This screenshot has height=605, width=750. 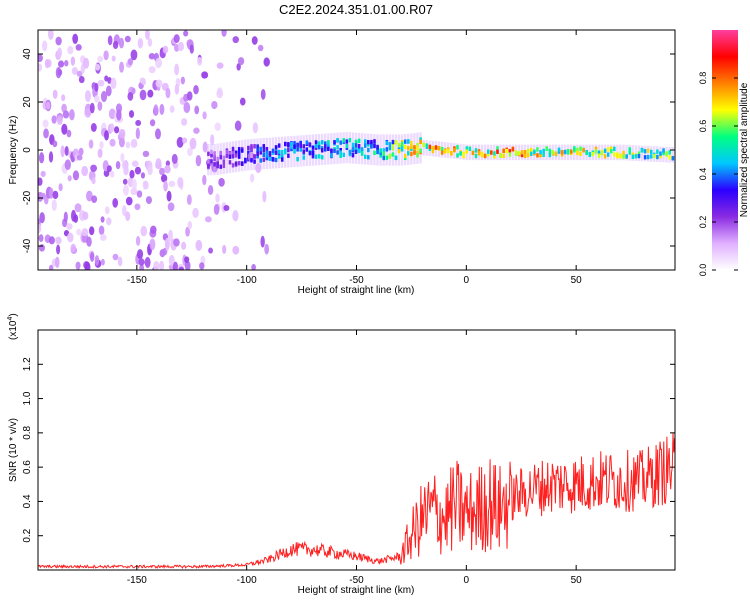 I want to click on x-tick-label: 0, so click(x=467, y=280).